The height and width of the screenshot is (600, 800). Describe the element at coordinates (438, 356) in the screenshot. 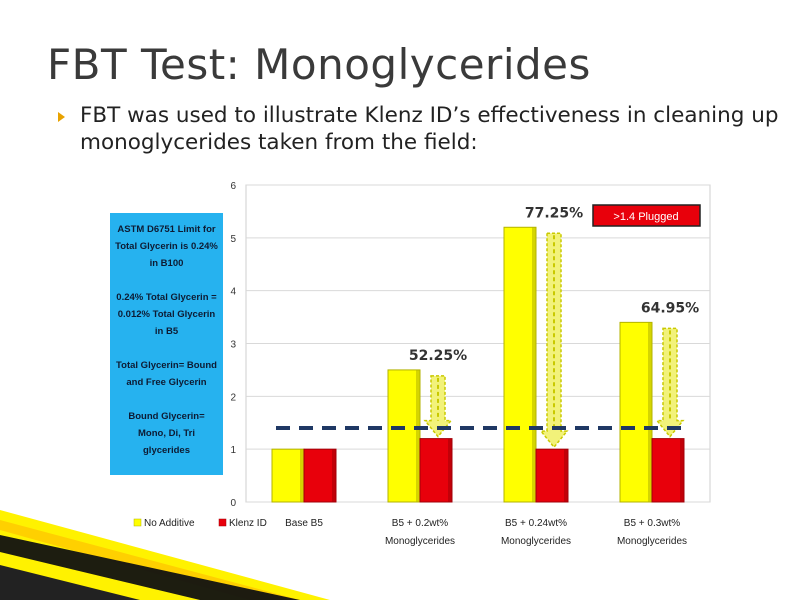

I see `reduction-label: 52.25%` at that location.